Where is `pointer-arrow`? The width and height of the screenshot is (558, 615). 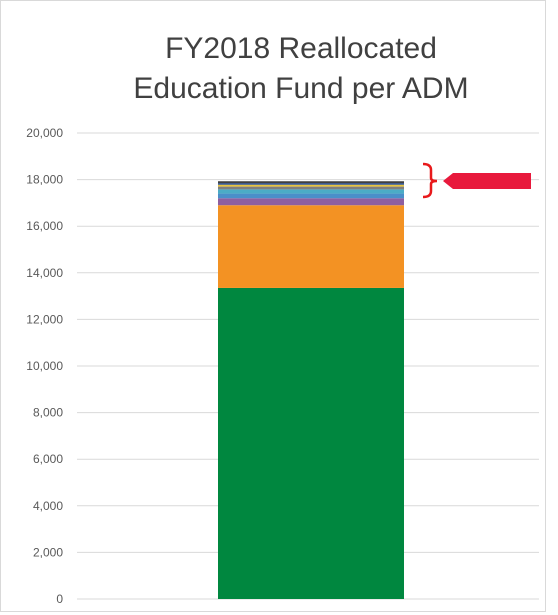
pointer-arrow is located at coordinates (487, 181).